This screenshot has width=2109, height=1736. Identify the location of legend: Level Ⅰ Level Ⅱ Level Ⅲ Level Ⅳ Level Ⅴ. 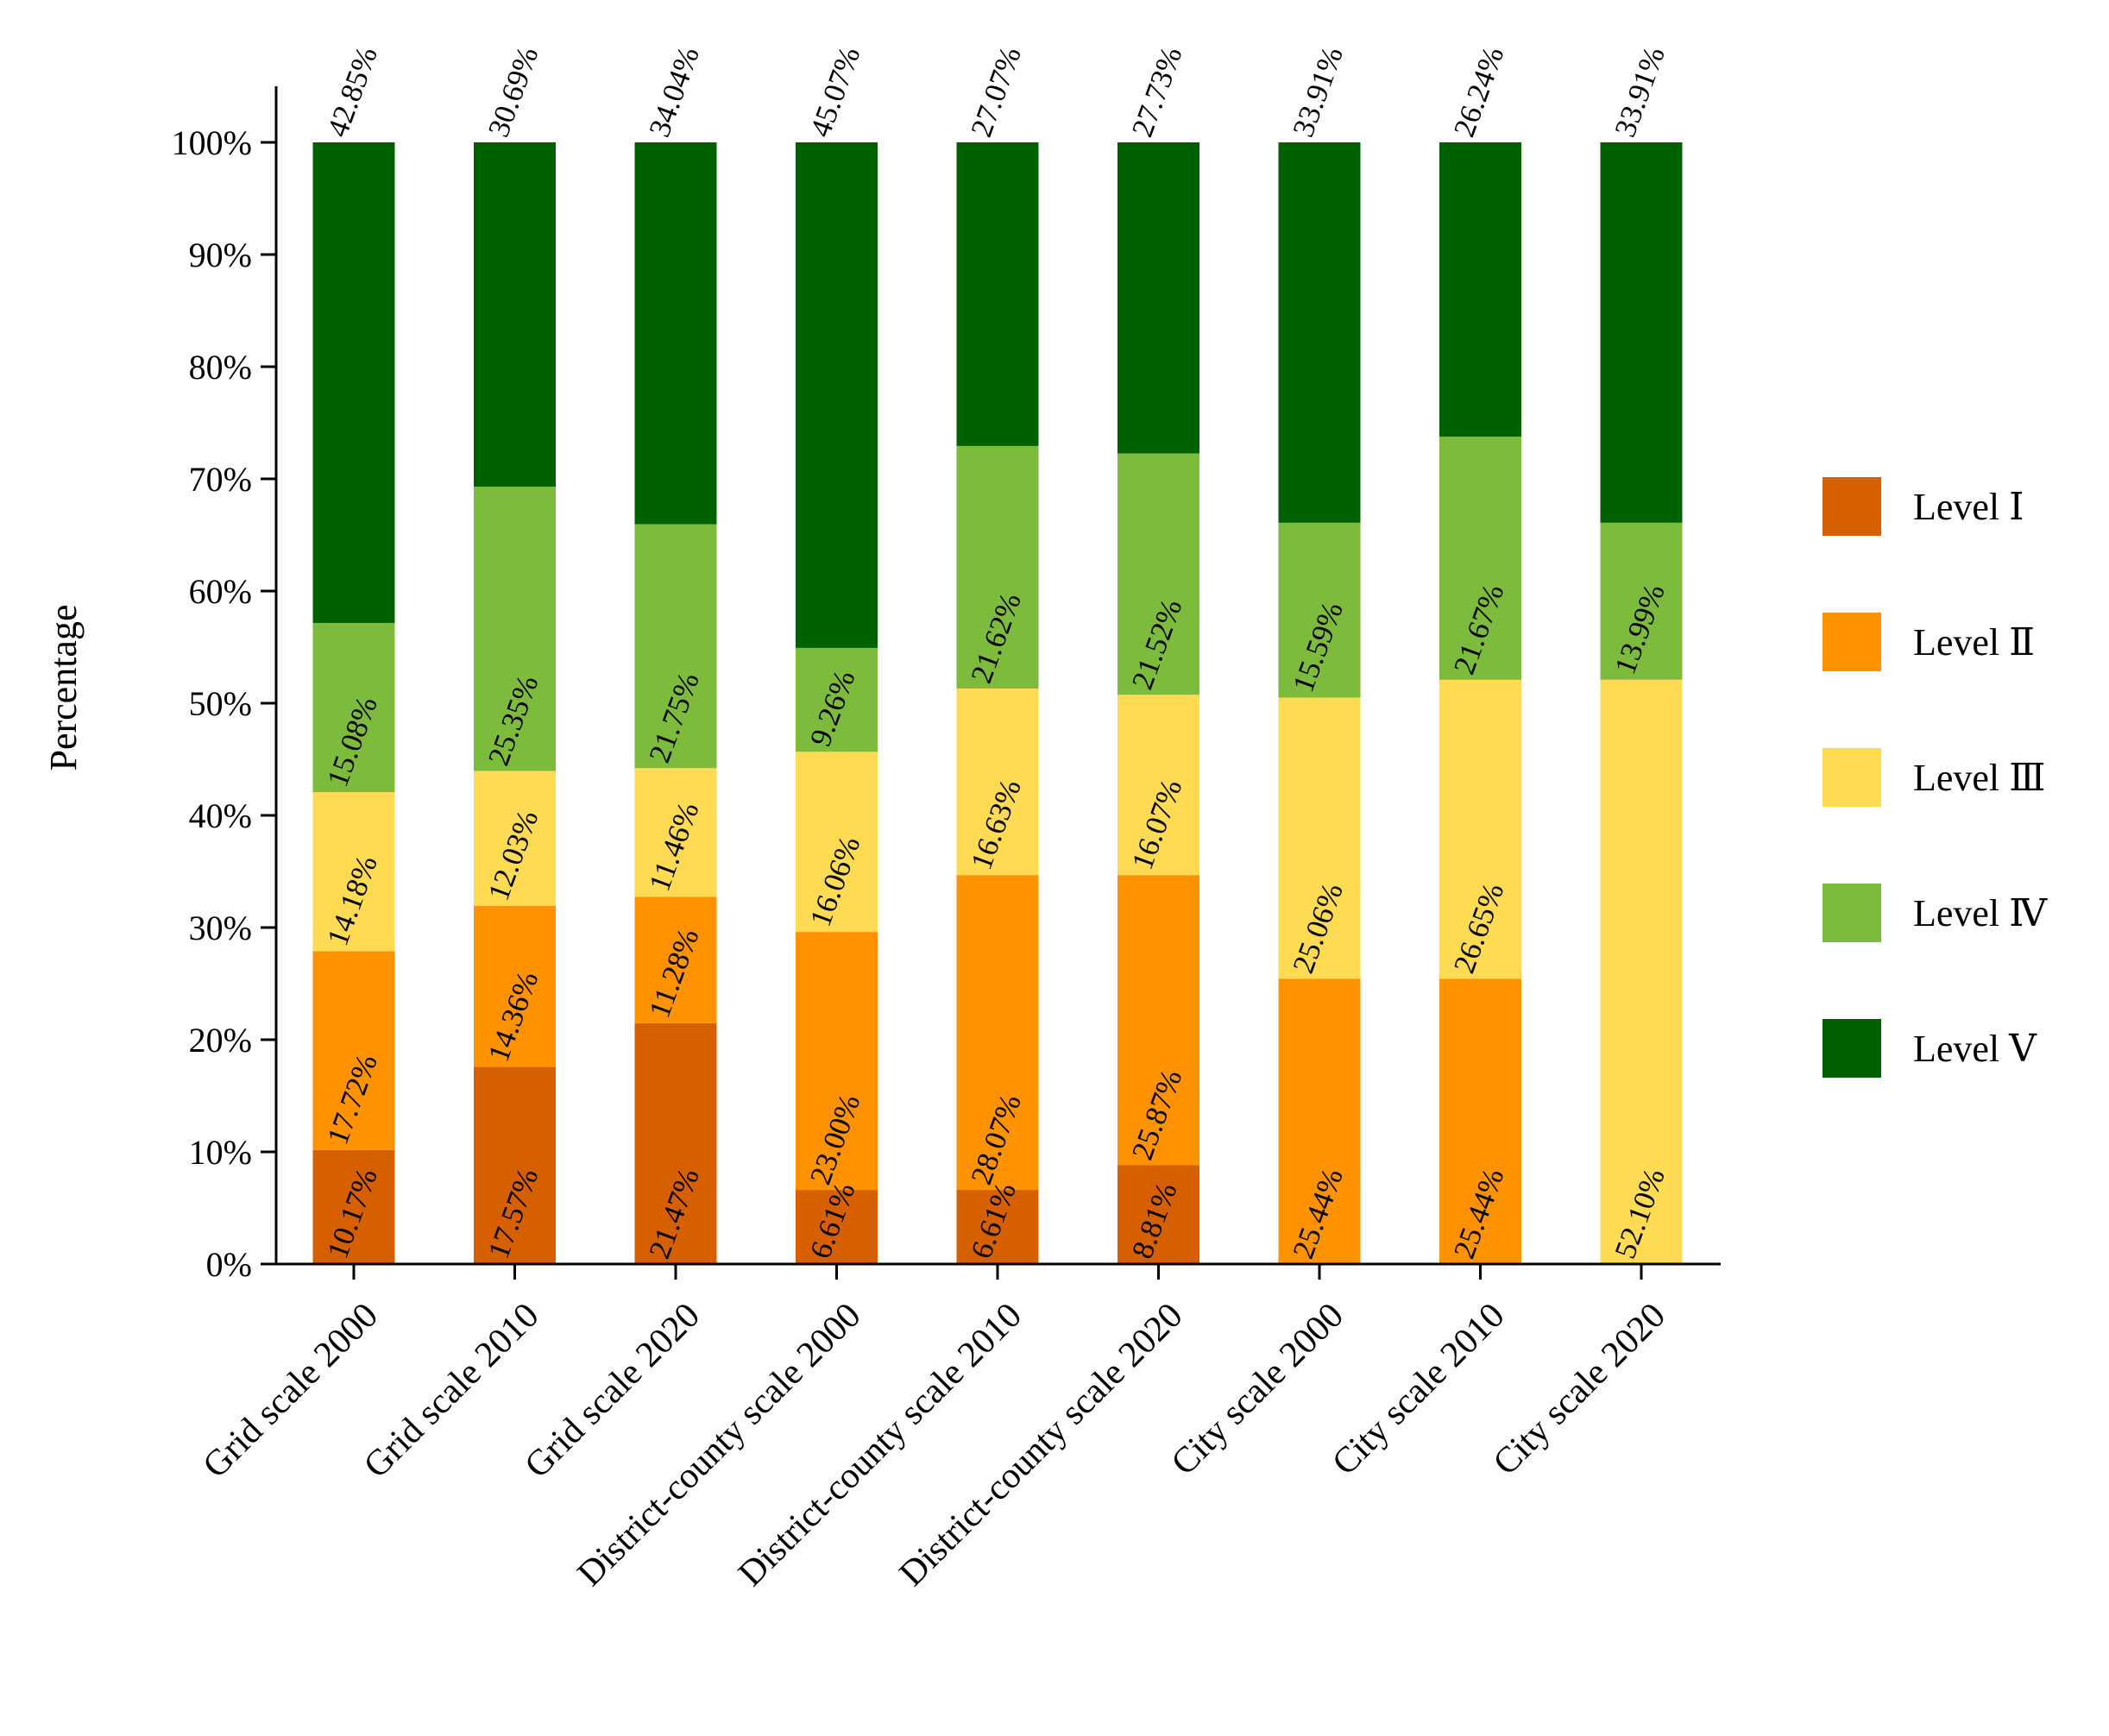
(1935, 777).